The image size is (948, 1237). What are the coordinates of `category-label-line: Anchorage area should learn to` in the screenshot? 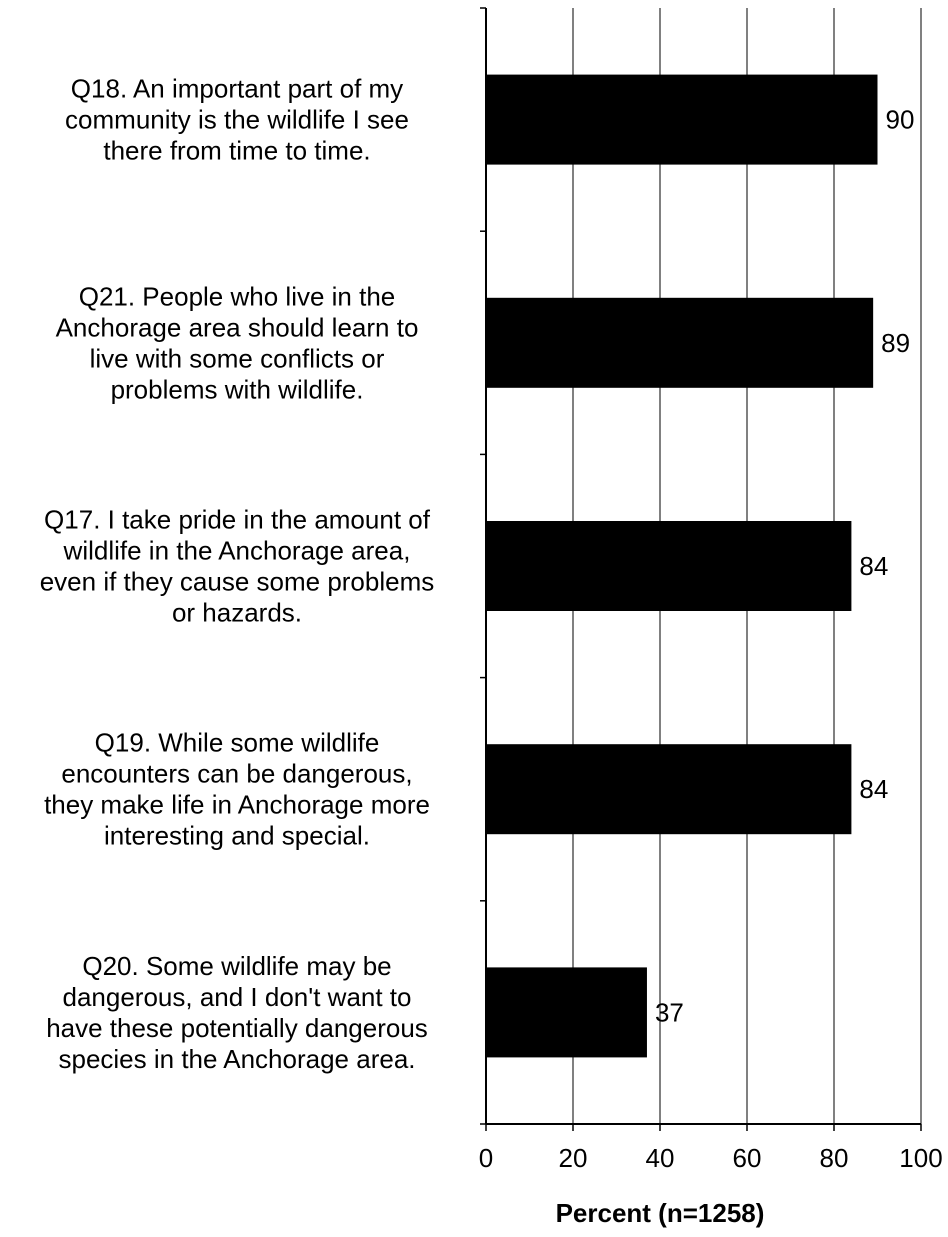 It's located at (237, 327).